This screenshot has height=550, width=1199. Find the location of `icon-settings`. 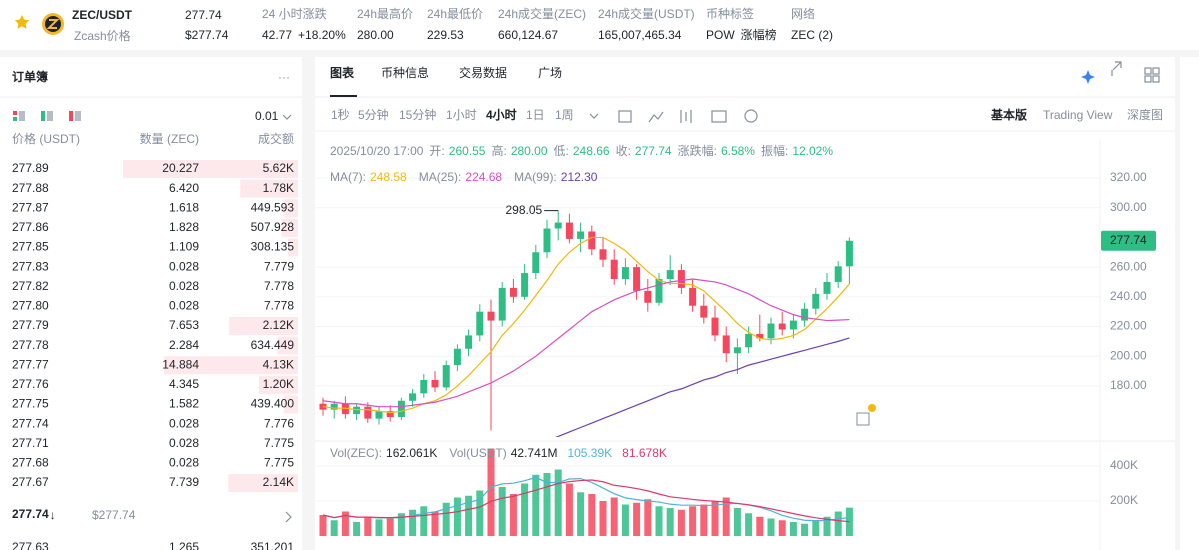

icon-settings is located at coordinates (751, 116).